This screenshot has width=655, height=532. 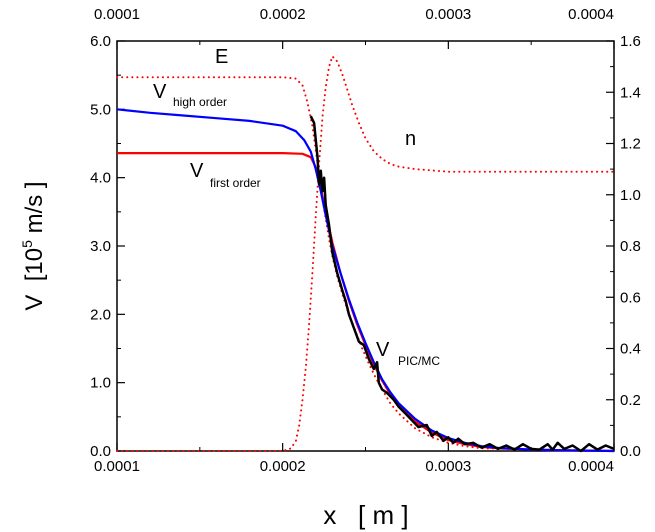 I want to click on y-axis-title-prefix: V [10, so click(x=34, y=279).